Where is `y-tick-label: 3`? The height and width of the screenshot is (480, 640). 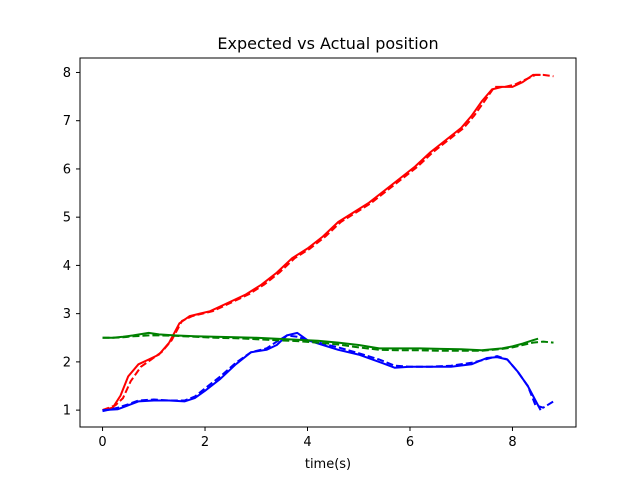
y-tick-label: 3 is located at coordinates (67, 314).